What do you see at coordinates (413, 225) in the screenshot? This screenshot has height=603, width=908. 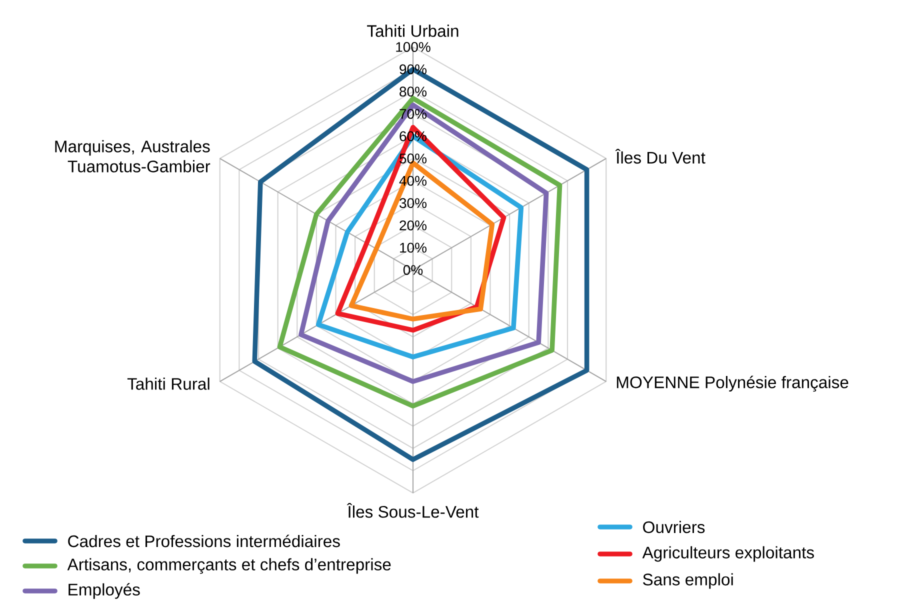 I see `y-tick-label: 20%` at bounding box center [413, 225].